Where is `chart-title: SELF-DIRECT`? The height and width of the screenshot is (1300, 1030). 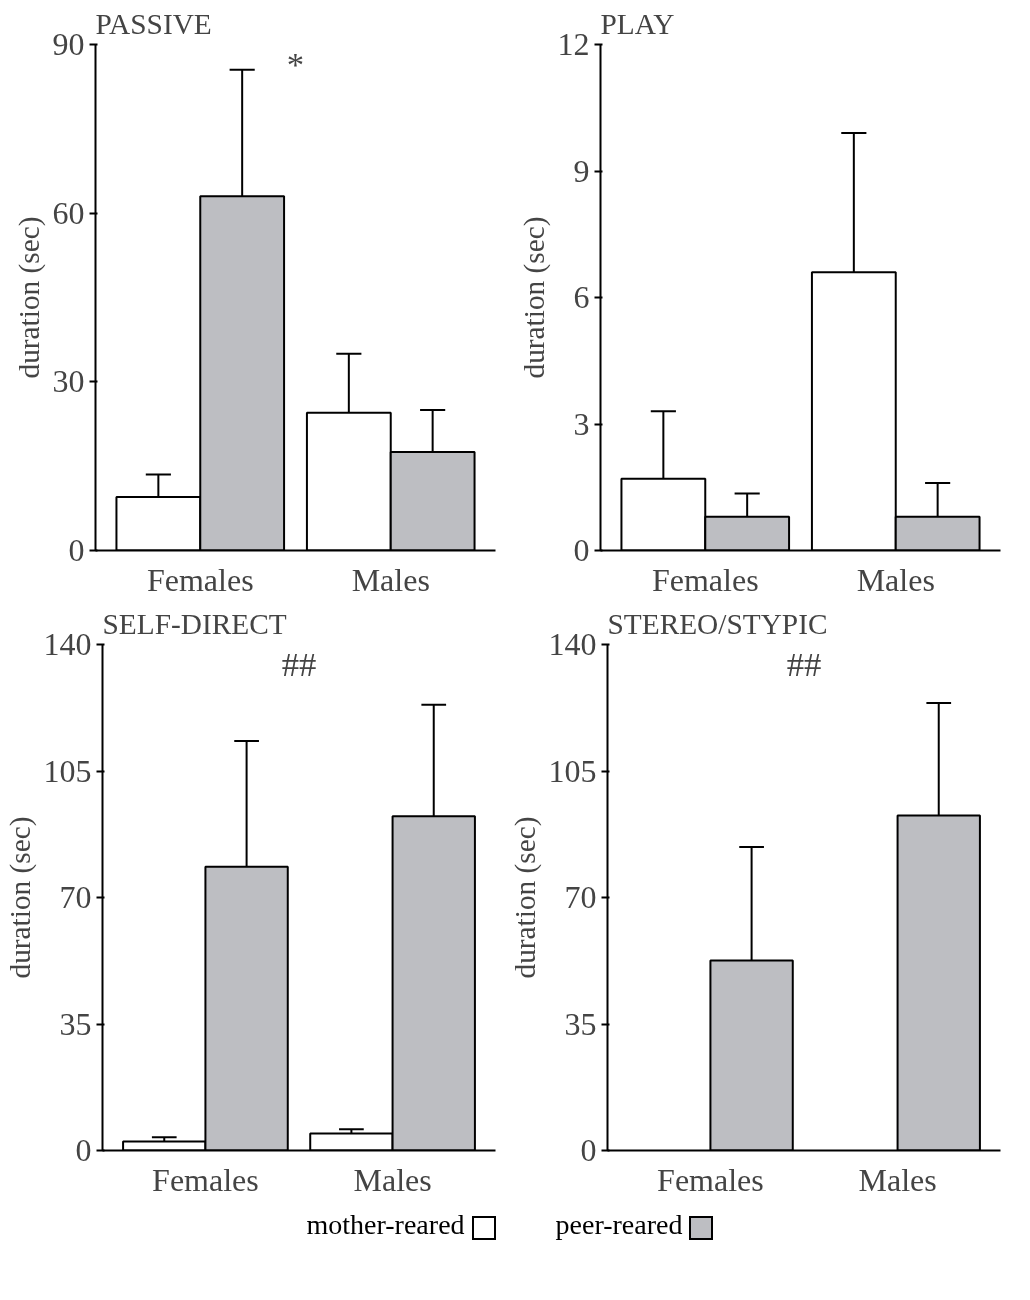 chart-title: SELF-DIRECT is located at coordinates (194, 623).